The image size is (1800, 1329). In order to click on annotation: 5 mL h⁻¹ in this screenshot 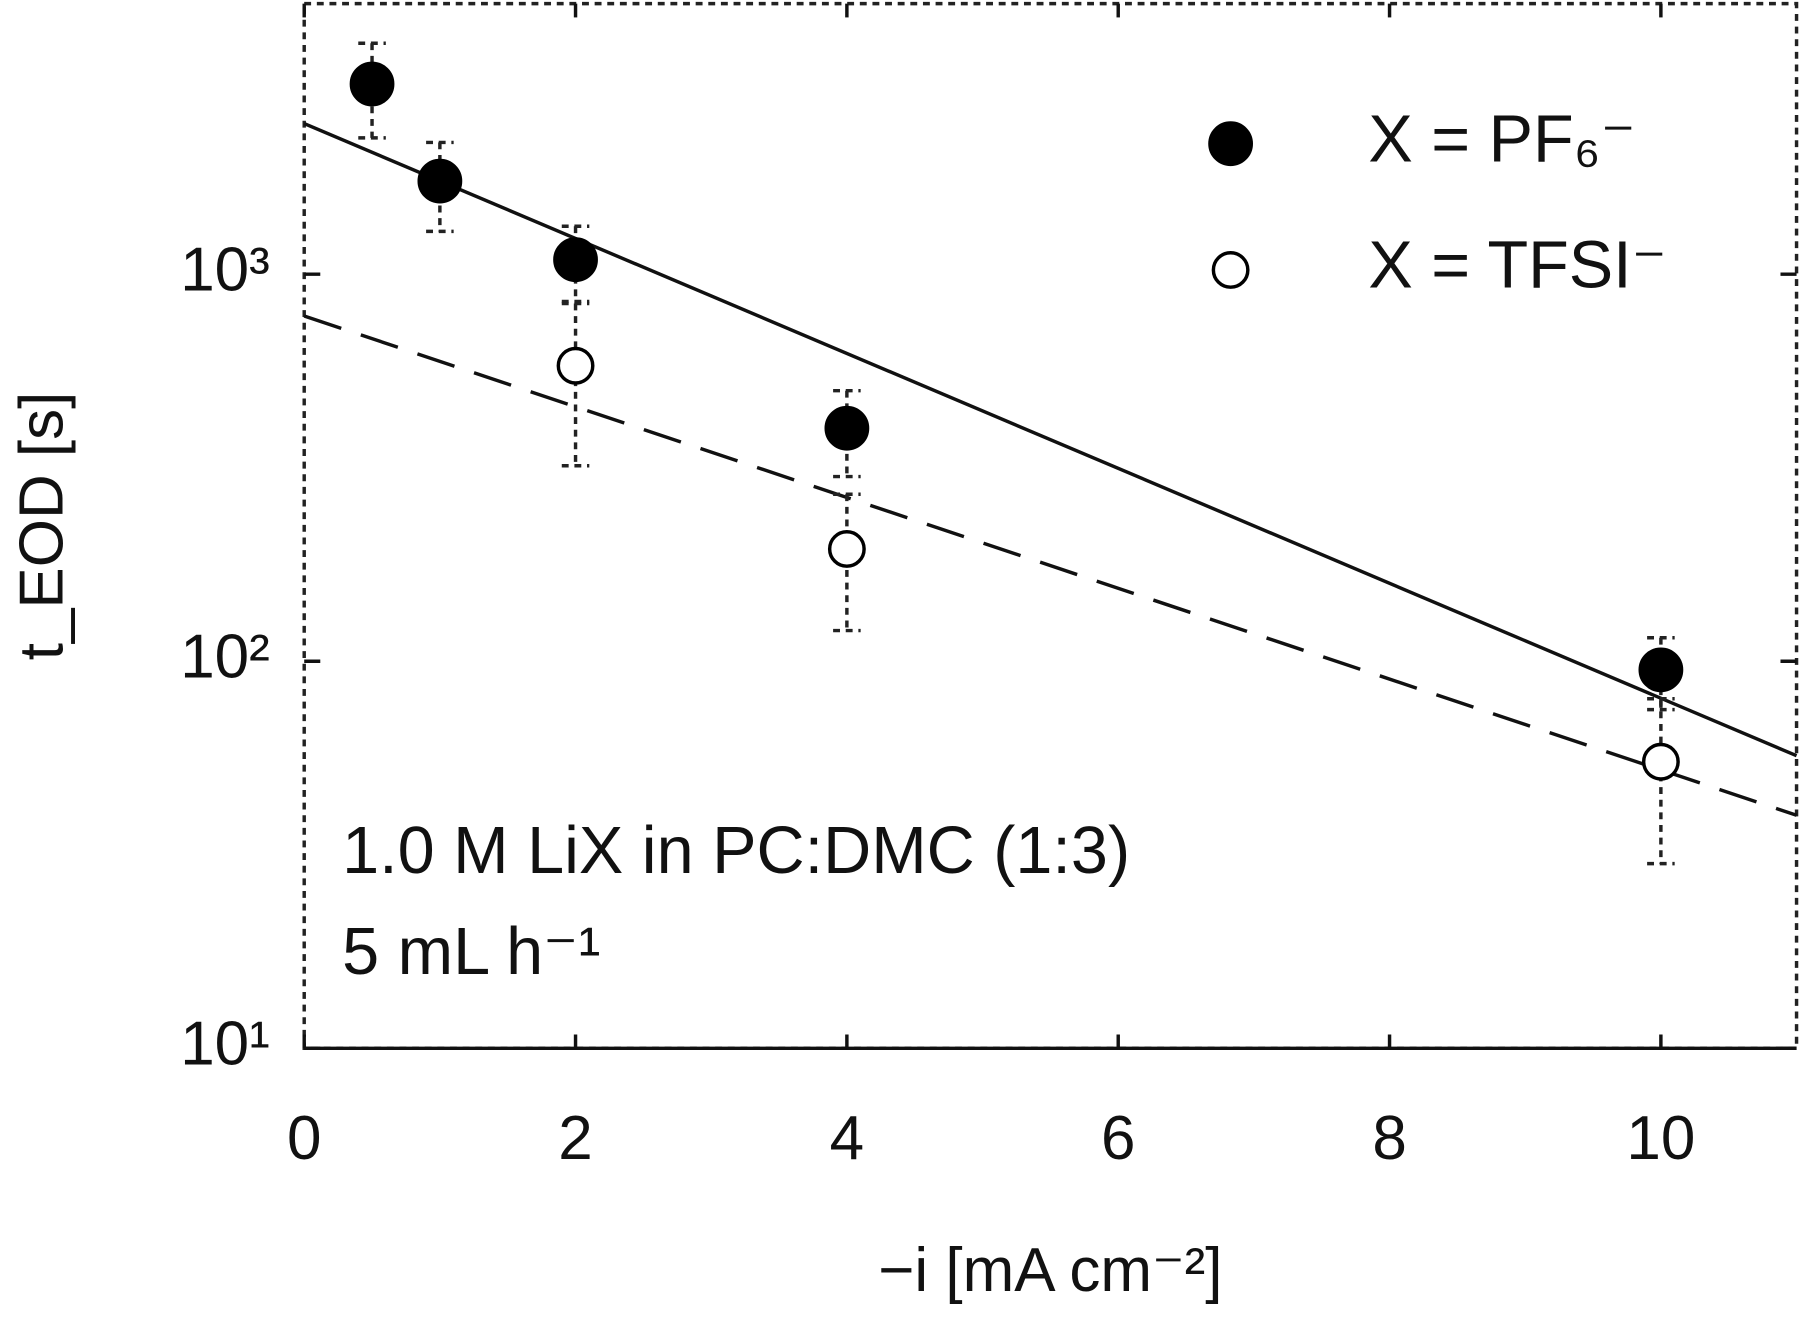, I will do `click(471, 952)`.